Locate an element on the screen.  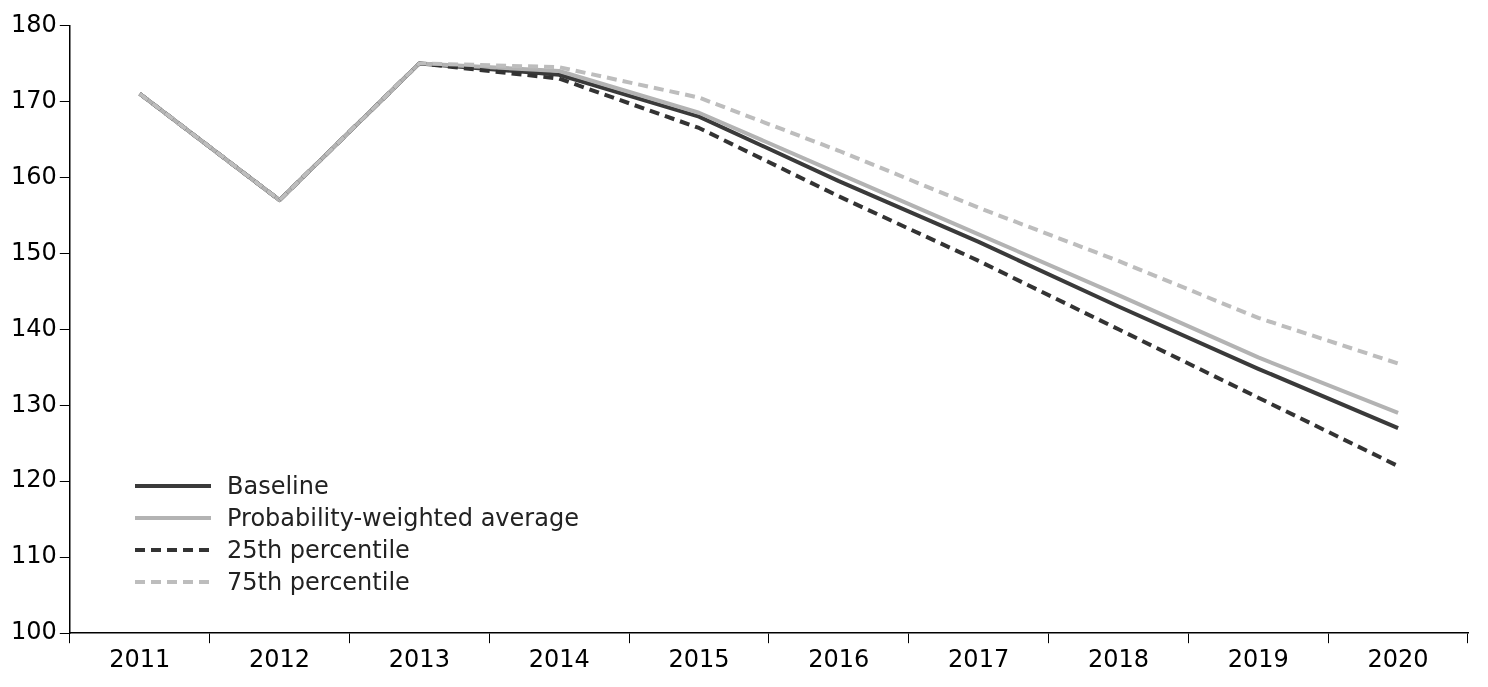
y-tick-label: 120 is located at coordinates (34, 479).